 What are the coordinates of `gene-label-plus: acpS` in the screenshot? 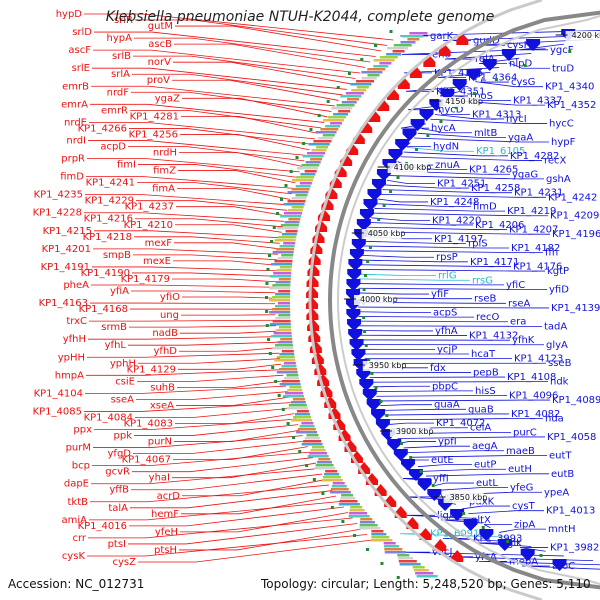 It's located at (445, 313).